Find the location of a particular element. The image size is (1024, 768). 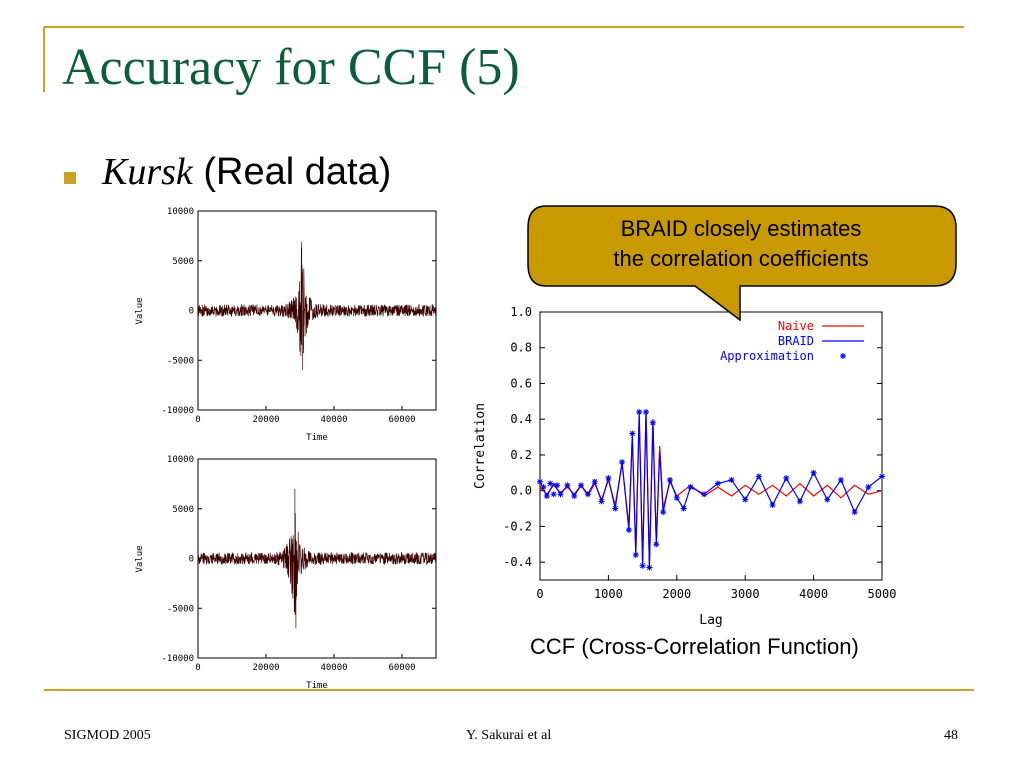

y-tick-label: 0.8 is located at coordinates (521, 348).